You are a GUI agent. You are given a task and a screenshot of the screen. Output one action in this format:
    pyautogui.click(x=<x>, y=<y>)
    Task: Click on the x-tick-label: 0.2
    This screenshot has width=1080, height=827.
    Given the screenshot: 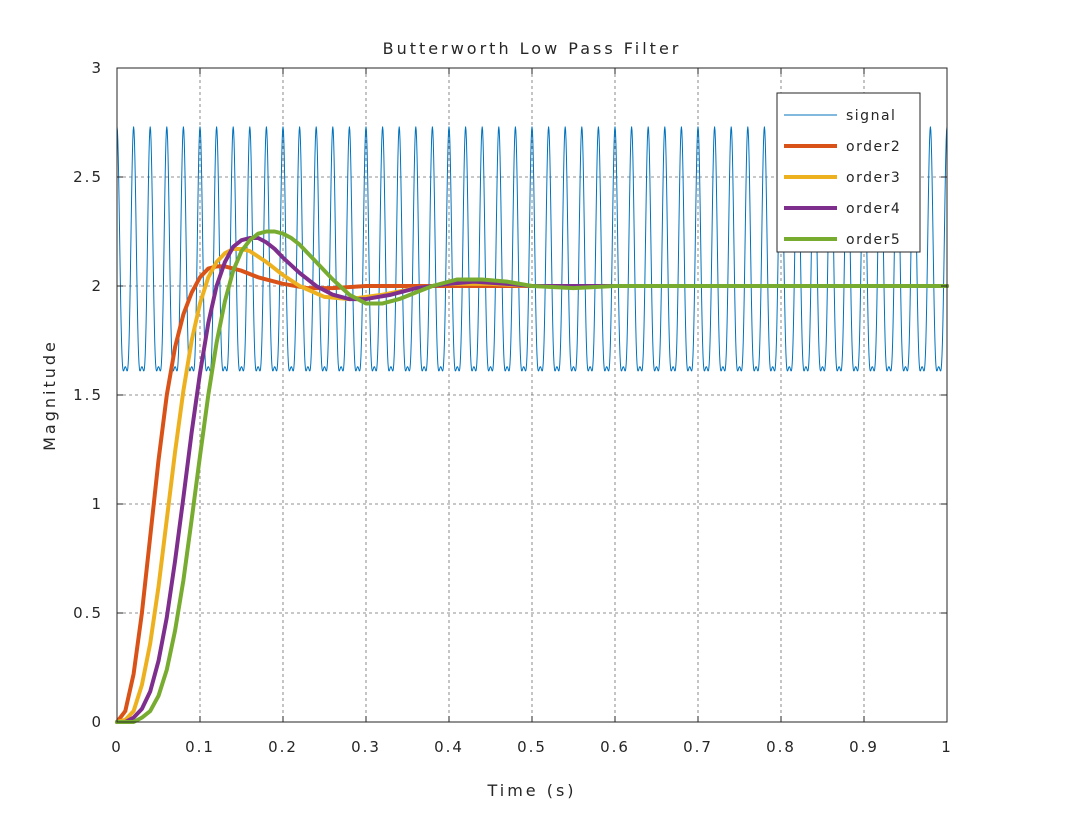 What is the action you would take?
    pyautogui.click(x=283, y=747)
    